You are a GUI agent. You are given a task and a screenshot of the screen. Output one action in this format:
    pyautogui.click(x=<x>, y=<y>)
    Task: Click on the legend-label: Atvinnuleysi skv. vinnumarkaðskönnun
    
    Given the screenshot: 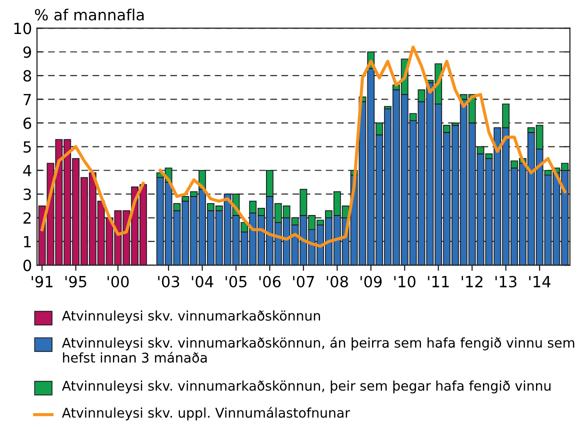 What is the action you would take?
    pyautogui.click(x=191, y=317)
    